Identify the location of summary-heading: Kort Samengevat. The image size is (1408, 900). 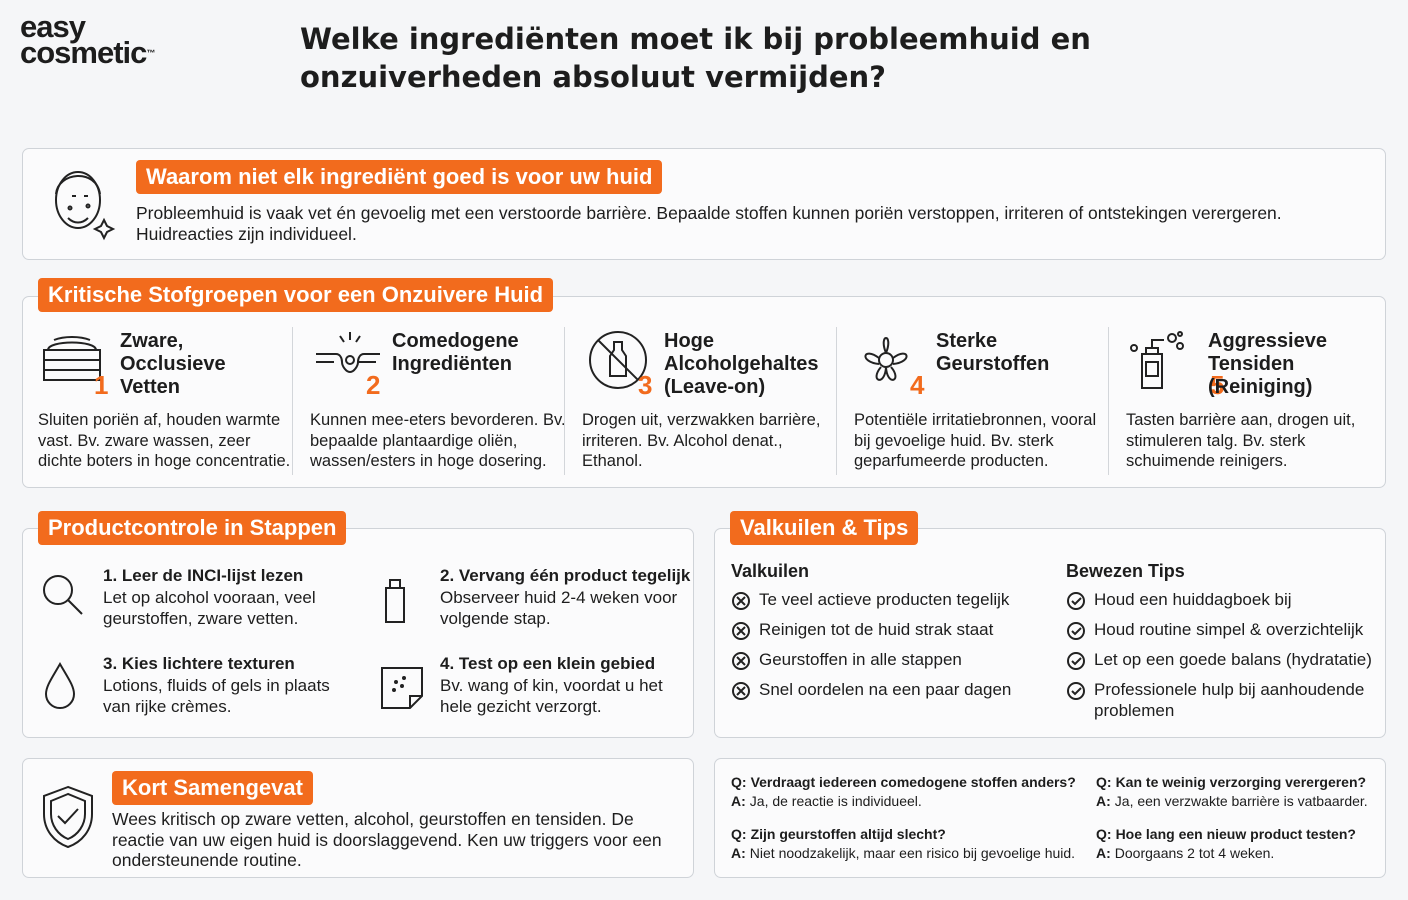
(212, 788).